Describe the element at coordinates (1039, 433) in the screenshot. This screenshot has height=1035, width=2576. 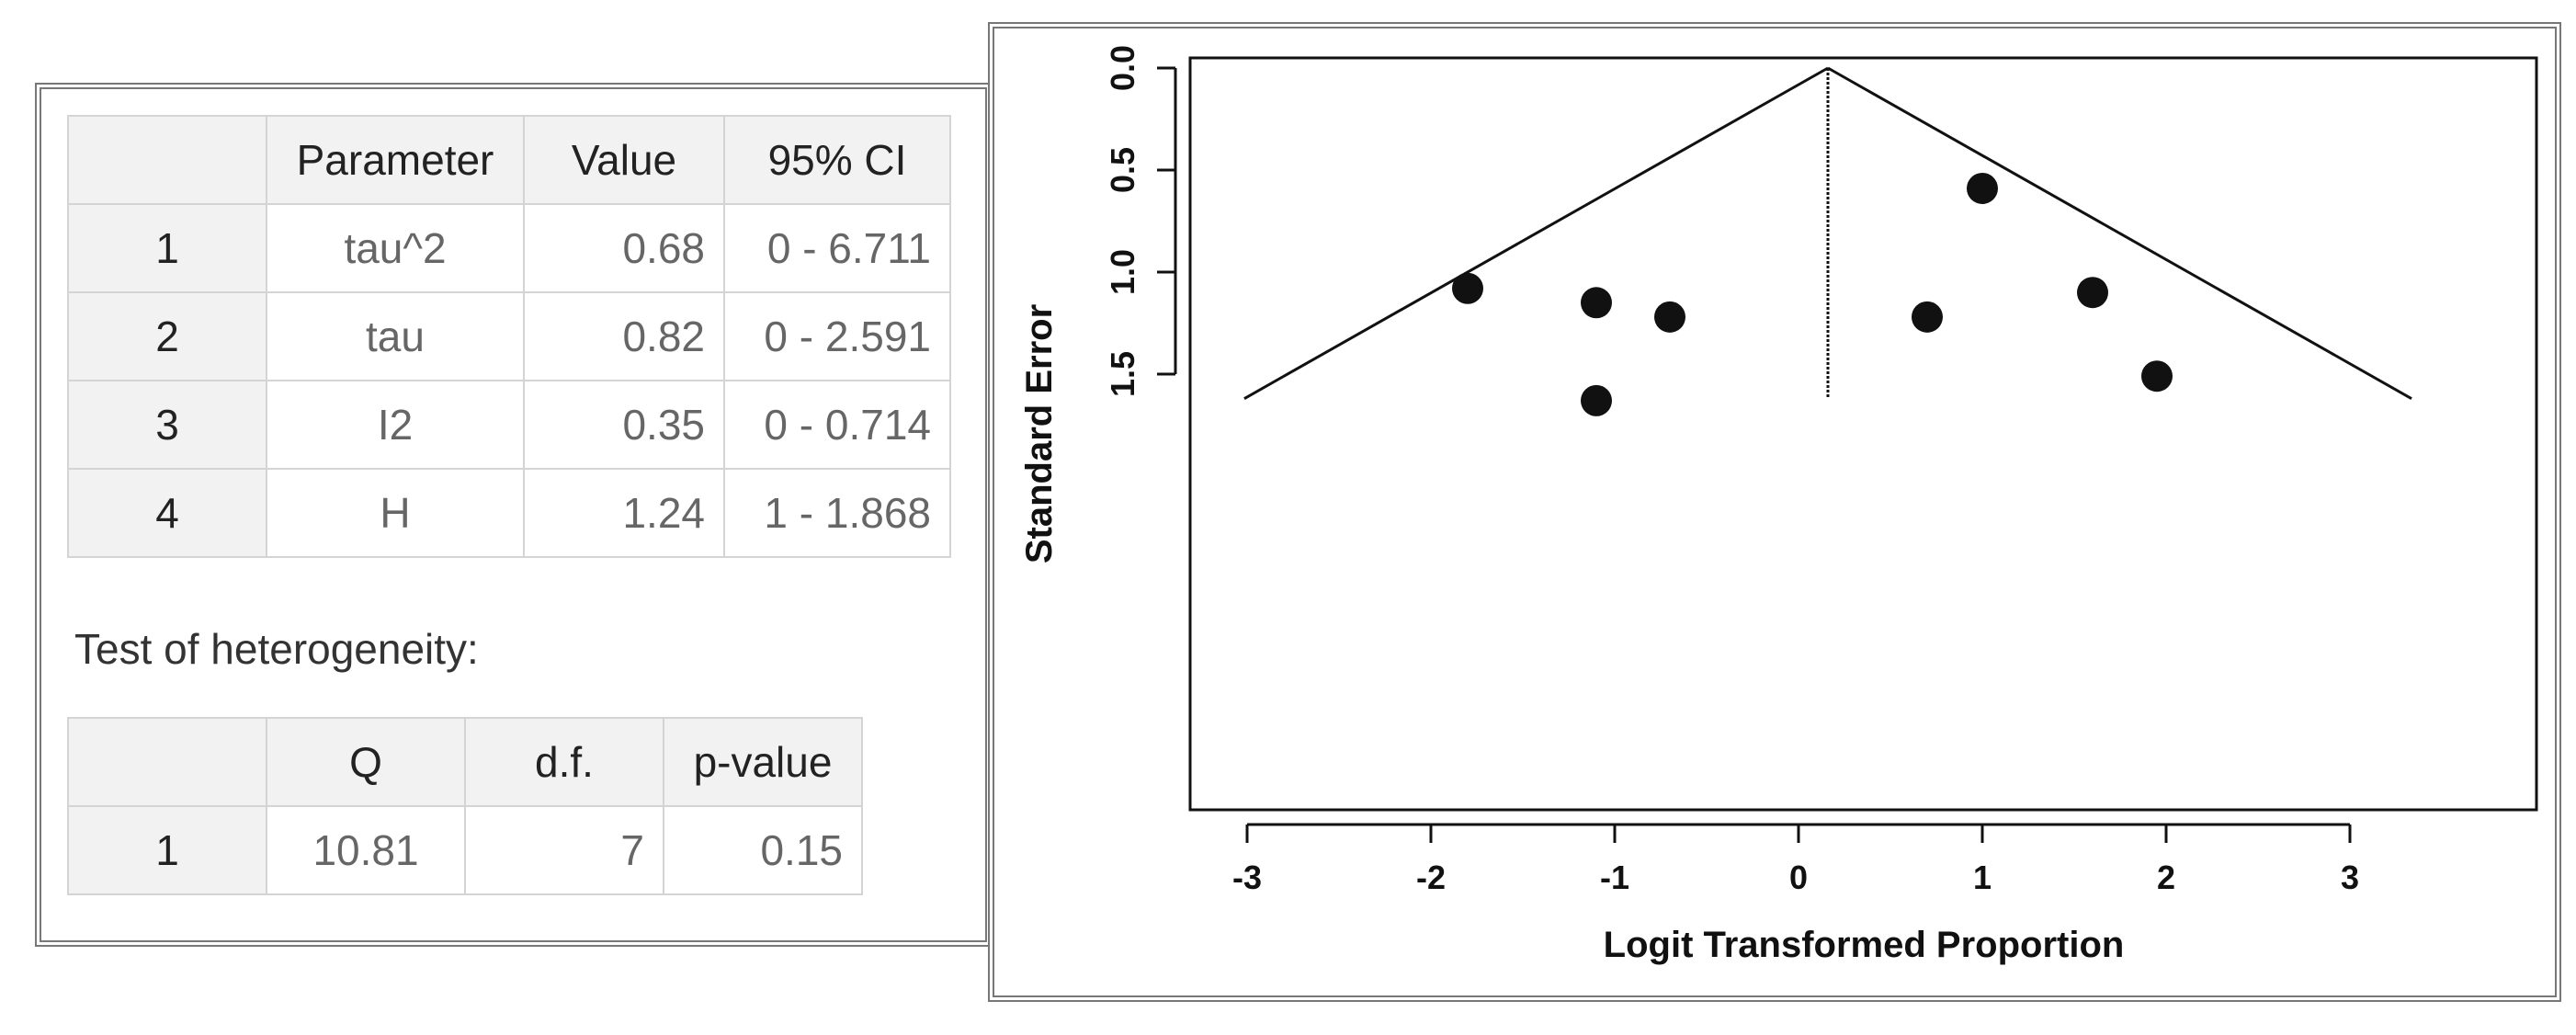
I see `y-axis-title: Standard Error` at that location.